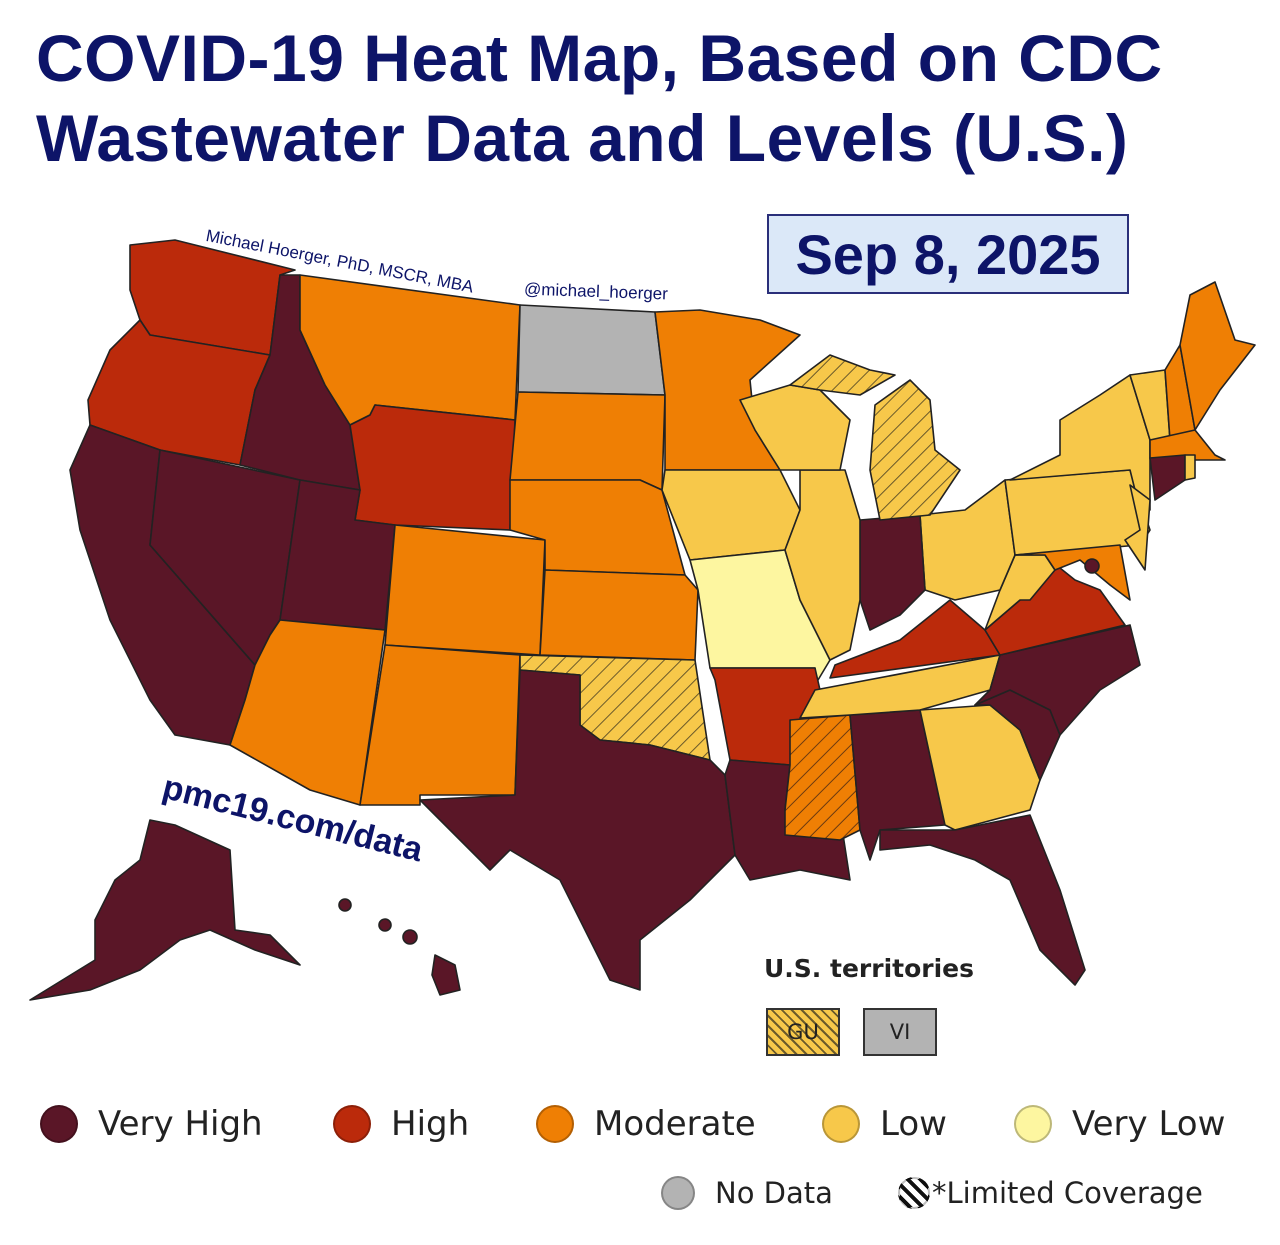 The image size is (1280, 1245). Describe the element at coordinates (465, 590) in the screenshot. I see `state-co` at that location.